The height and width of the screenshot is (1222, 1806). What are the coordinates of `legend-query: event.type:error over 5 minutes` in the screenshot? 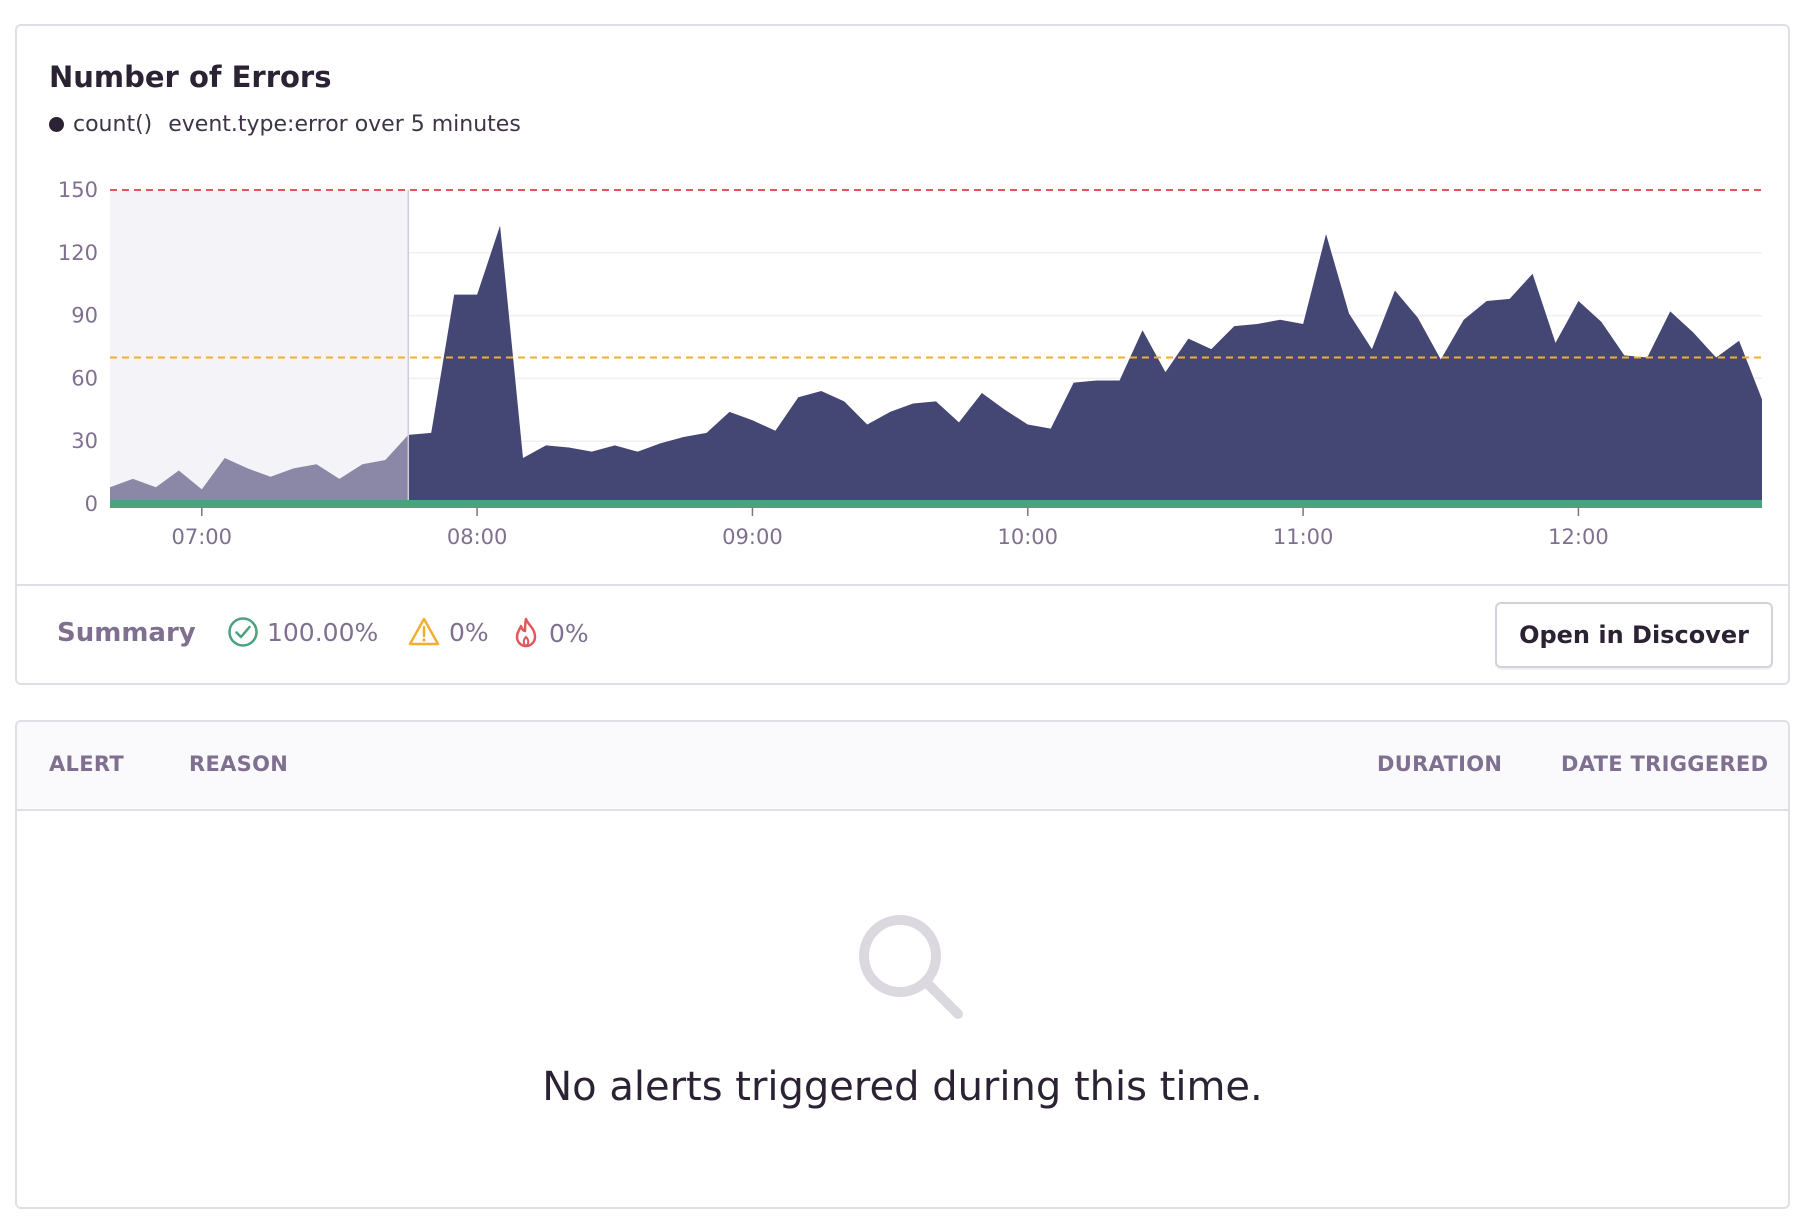 It's located at (344, 124).